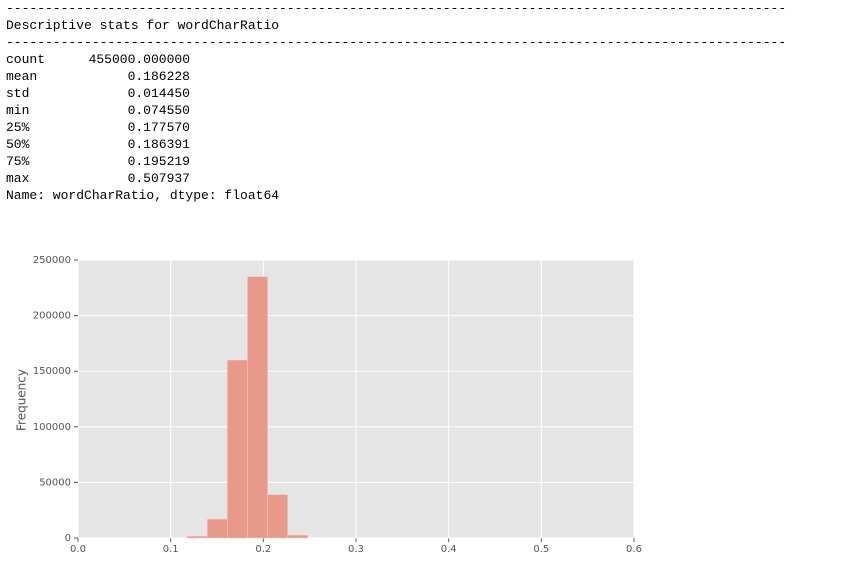 The height and width of the screenshot is (565, 853). I want to click on y-tick-label: 250000, so click(52, 260).